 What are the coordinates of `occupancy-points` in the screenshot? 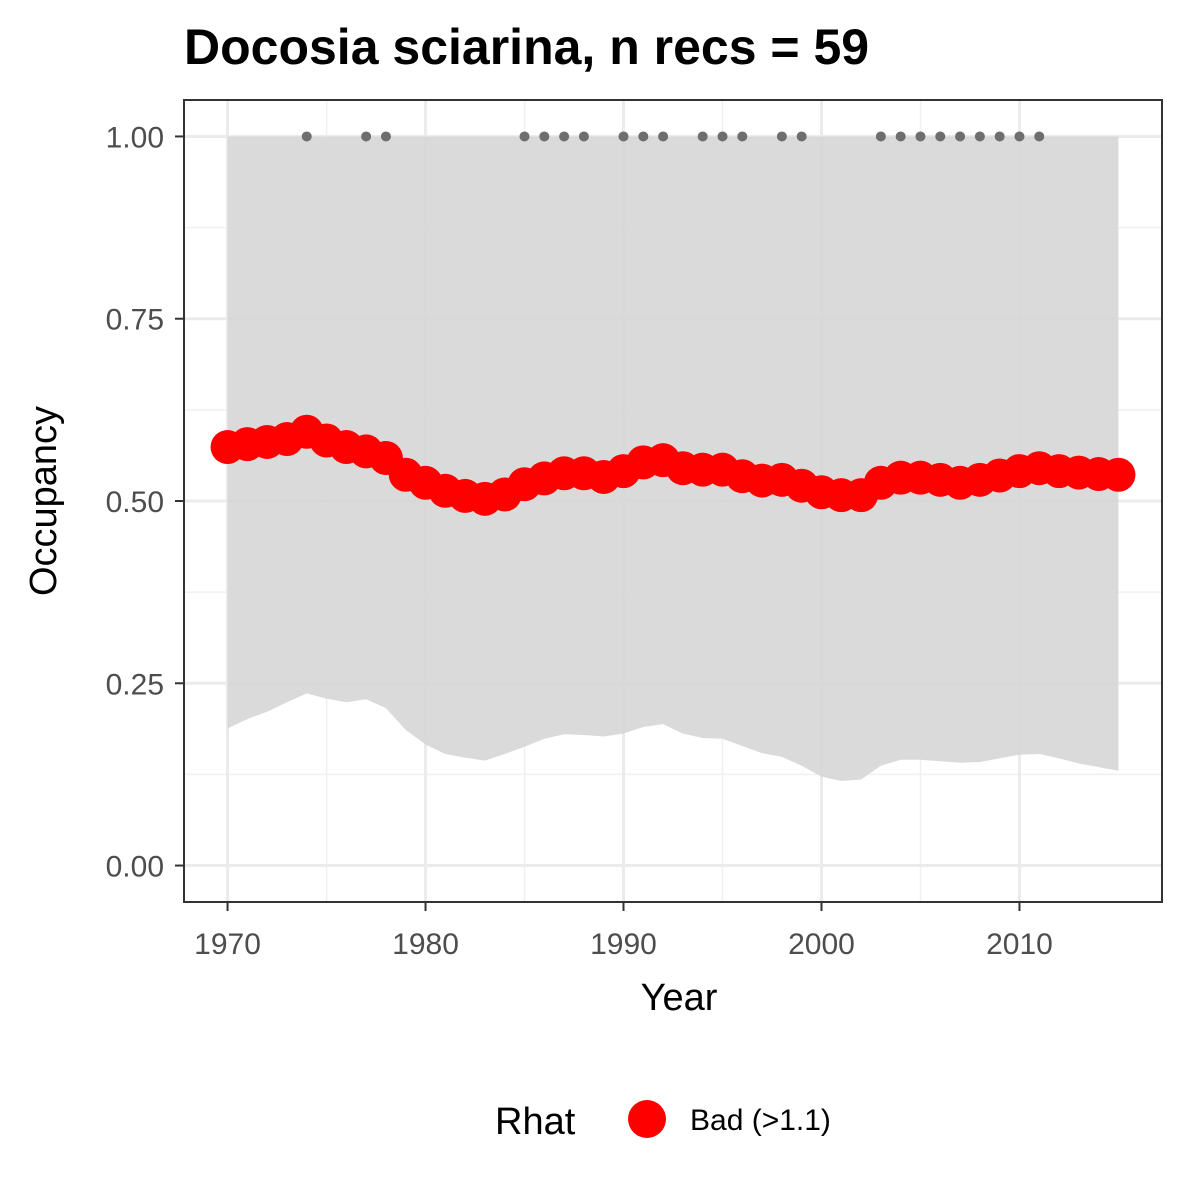 It's located at (673, 465).